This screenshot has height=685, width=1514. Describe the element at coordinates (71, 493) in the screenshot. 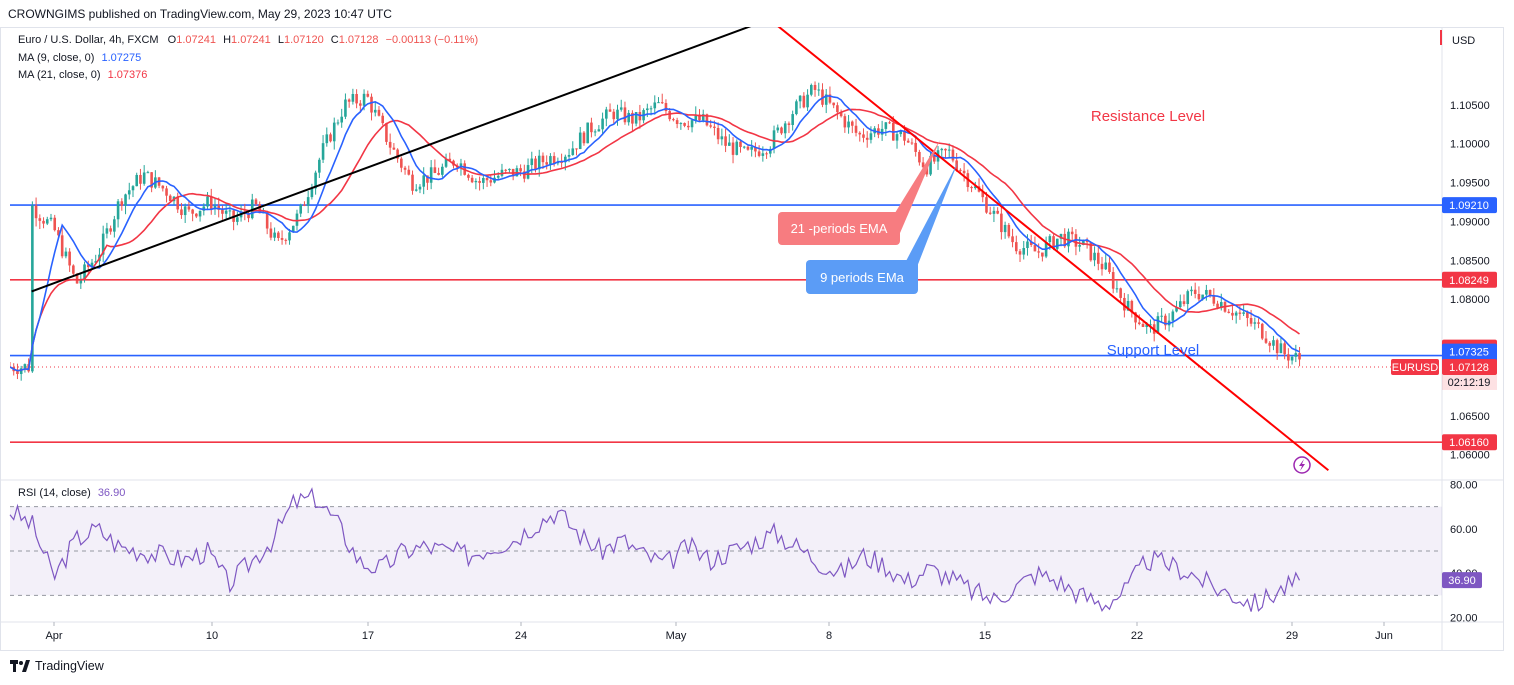

I see `rsi-legend: RSI (14, close) 36.90` at that location.